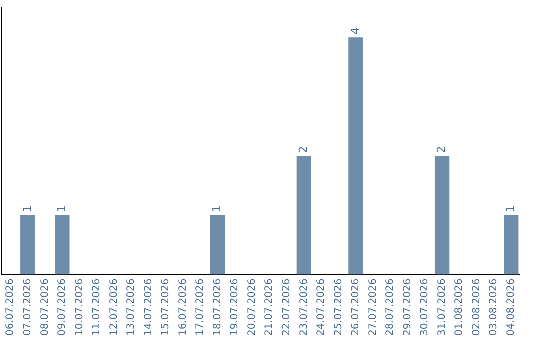 The height and width of the screenshot is (340, 540). Describe the element at coordinates (132, 307) in the screenshot. I see `x-tick-label: 13.07.2026` at that location.